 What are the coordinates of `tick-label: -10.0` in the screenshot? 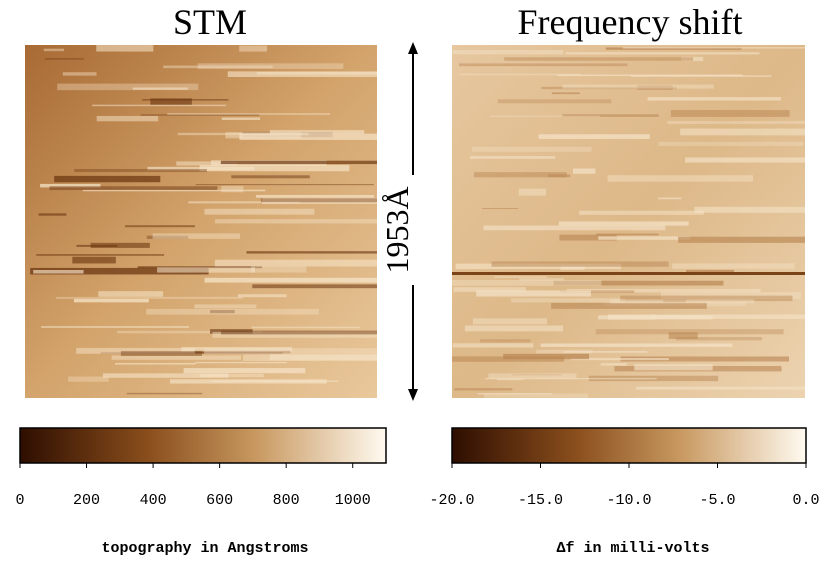 It's located at (628, 500).